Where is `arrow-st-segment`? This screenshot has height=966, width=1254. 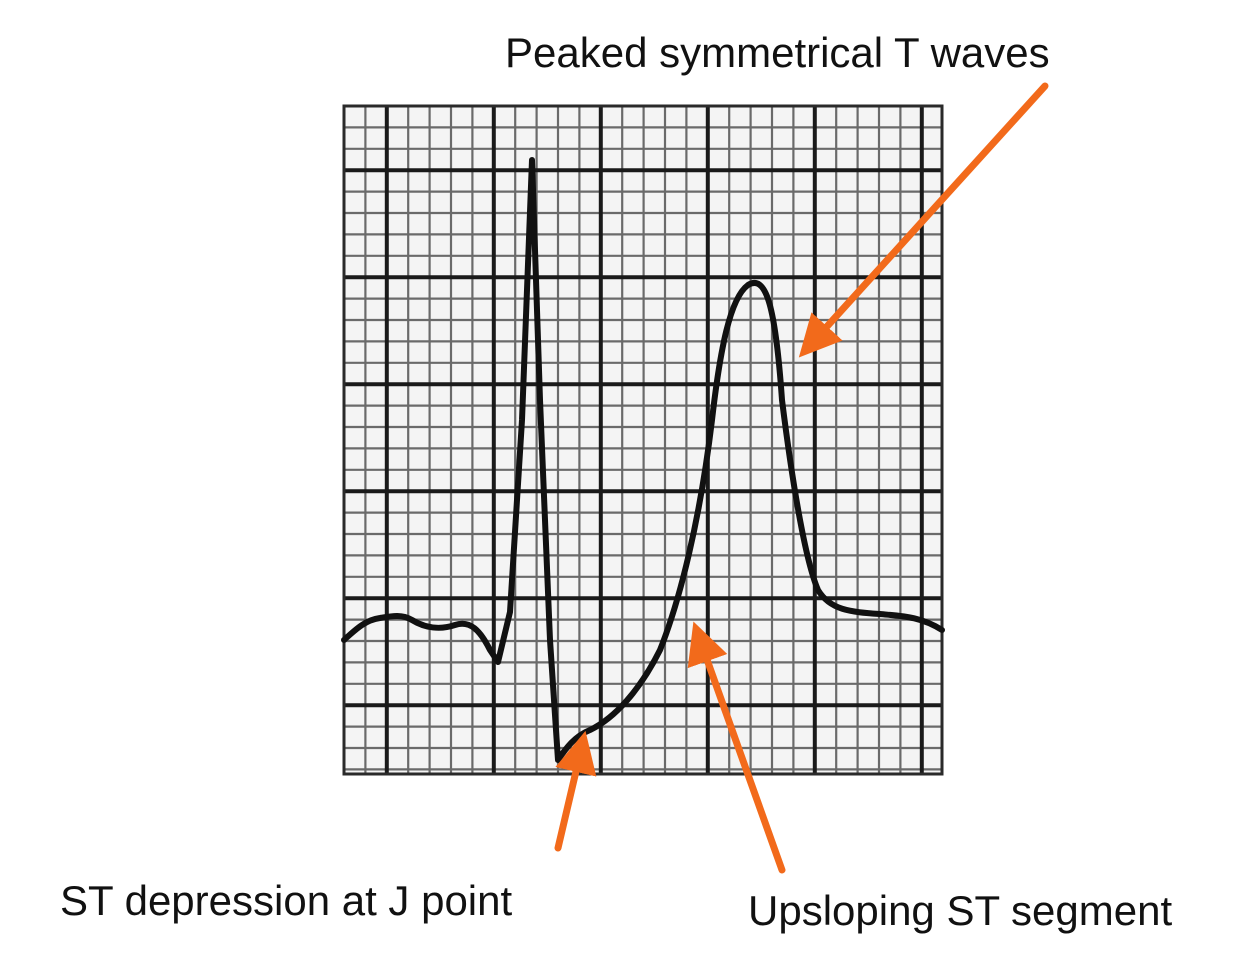 arrow-st-segment is located at coordinates (736, 747).